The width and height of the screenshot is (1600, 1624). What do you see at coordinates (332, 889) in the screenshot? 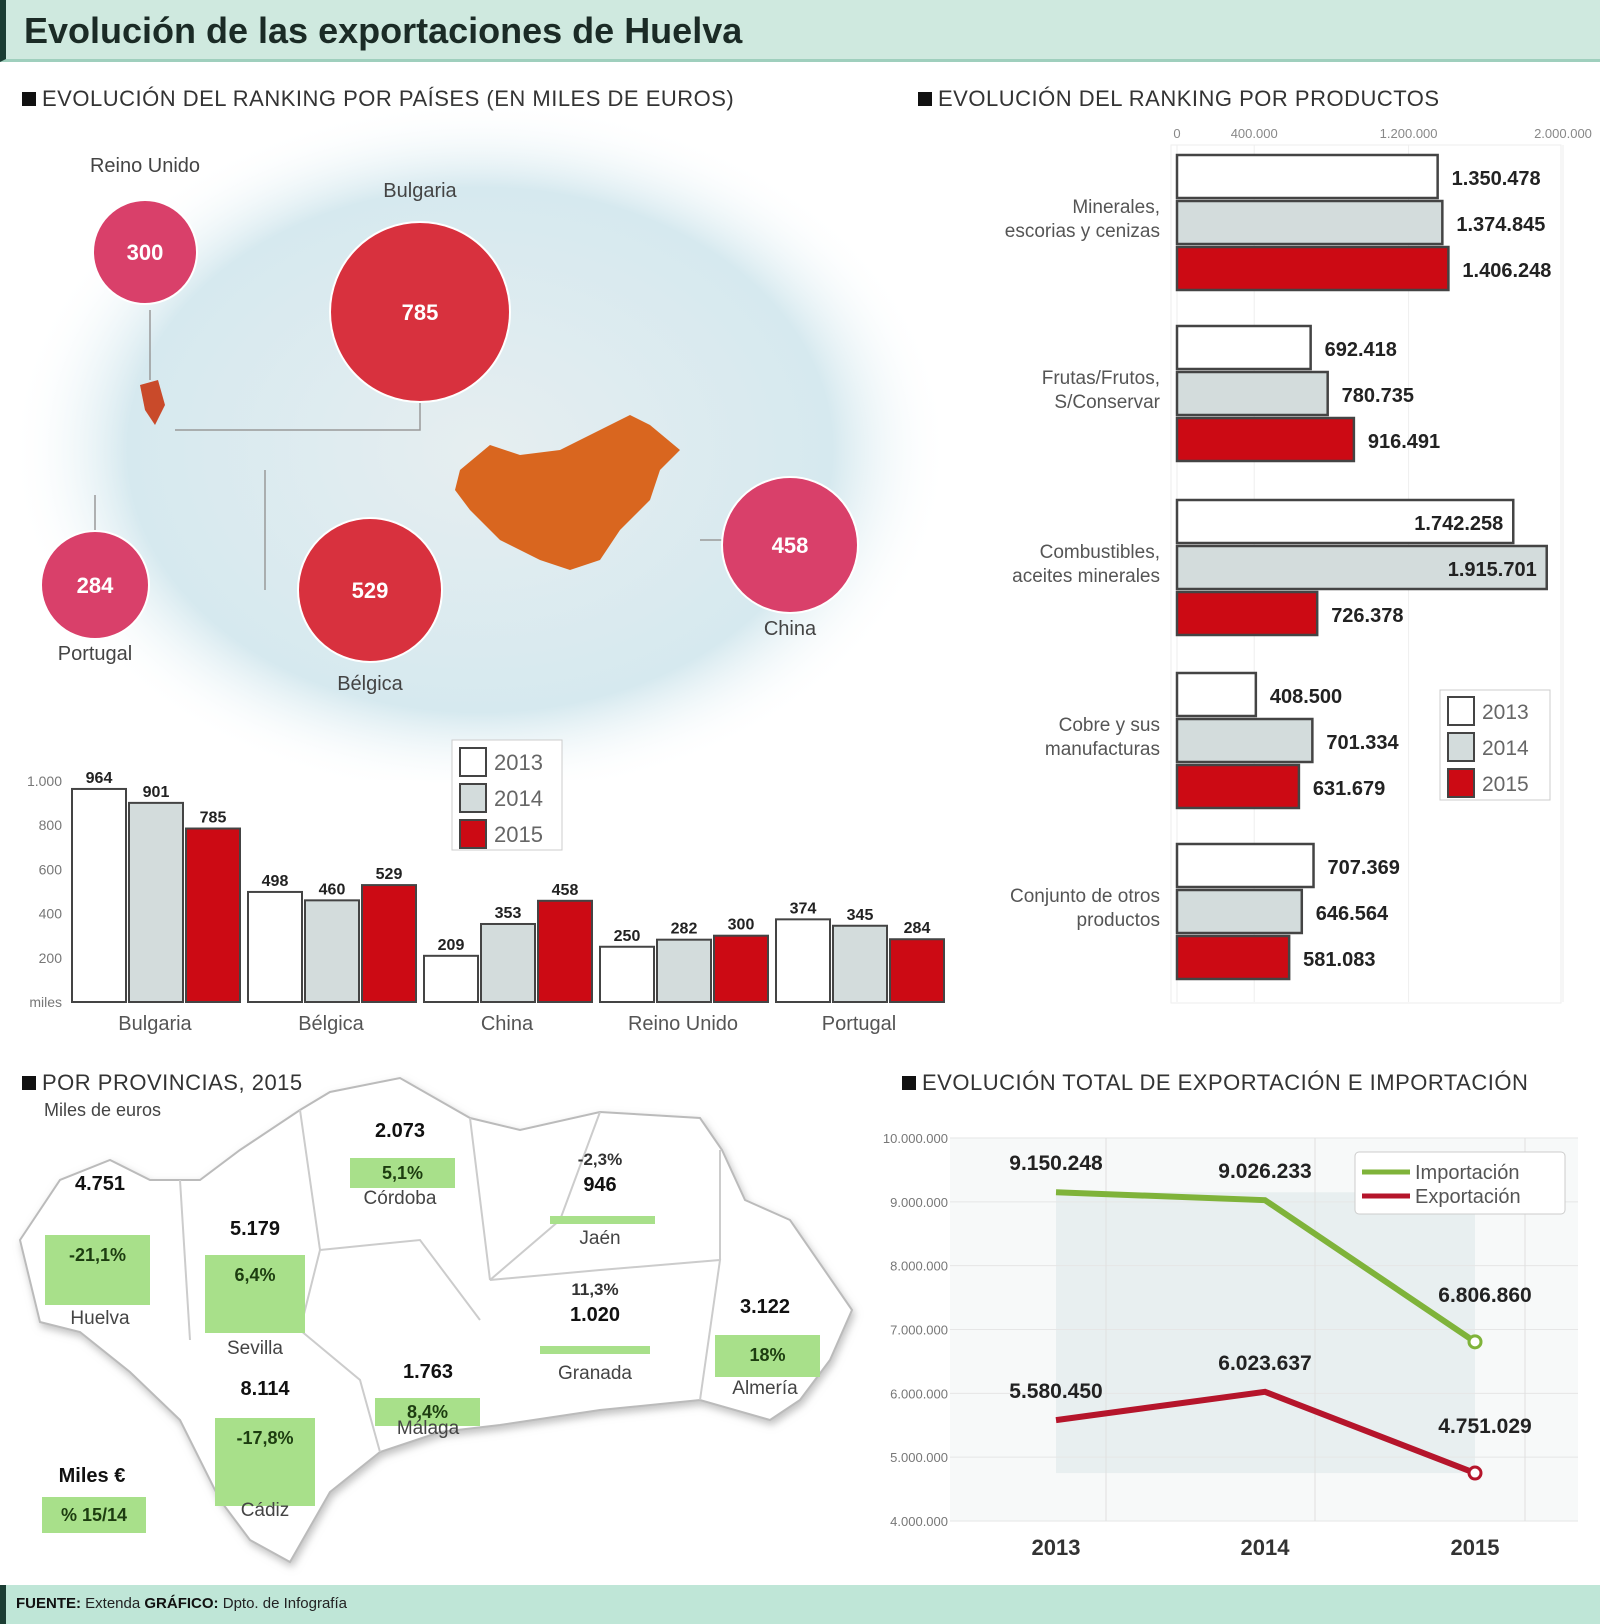
I see `bar-value-label: 460` at bounding box center [332, 889].